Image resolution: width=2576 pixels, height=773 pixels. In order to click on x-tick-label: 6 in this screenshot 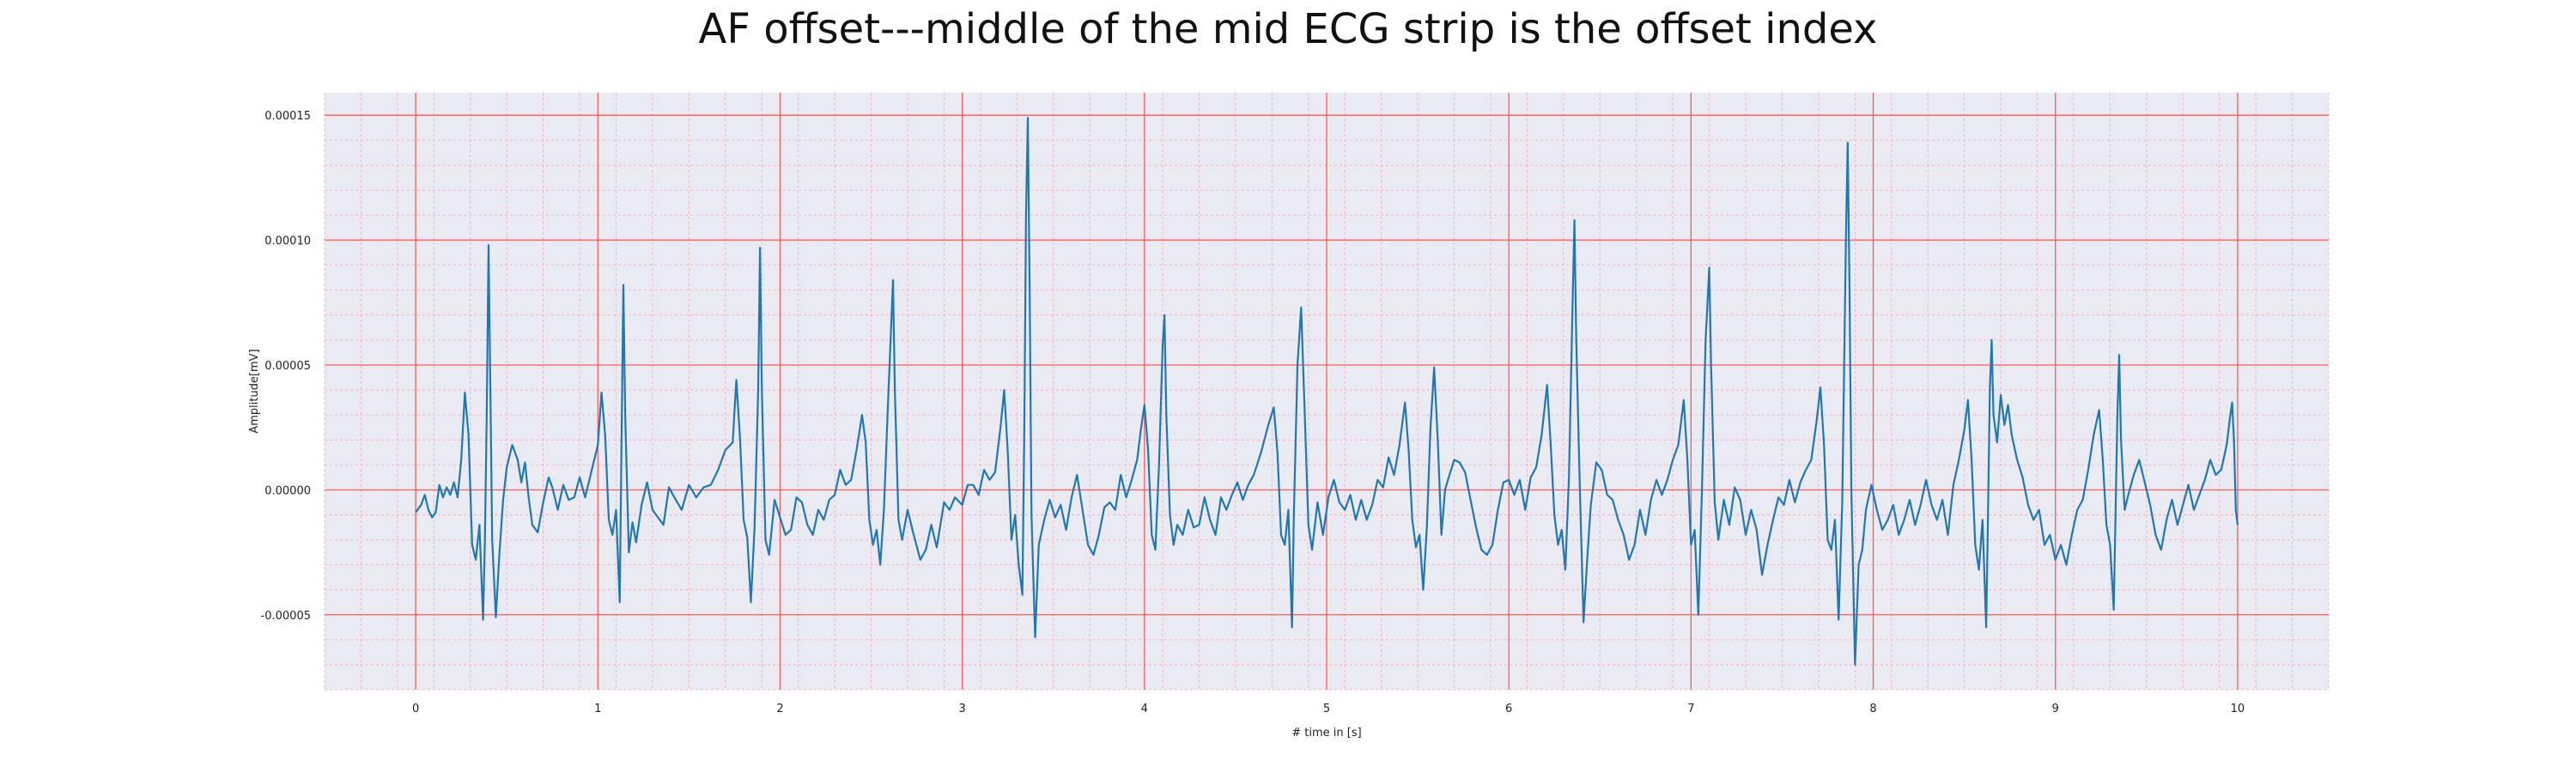, I will do `click(1508, 709)`.